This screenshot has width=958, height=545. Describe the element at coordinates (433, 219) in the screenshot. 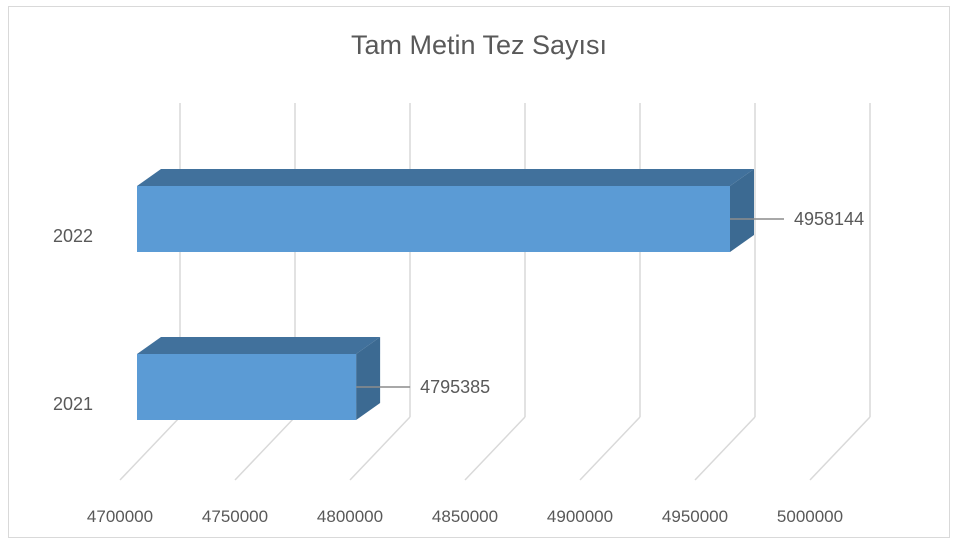

I see `bar-2022` at that location.